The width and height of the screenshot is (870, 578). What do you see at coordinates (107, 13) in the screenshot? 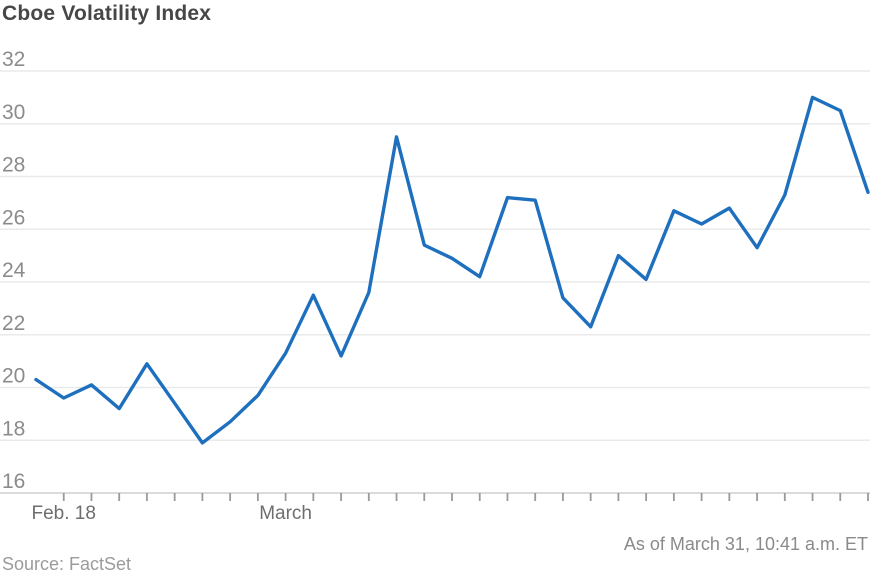
I see `chart-title: Cboe Volatility Index` at bounding box center [107, 13].